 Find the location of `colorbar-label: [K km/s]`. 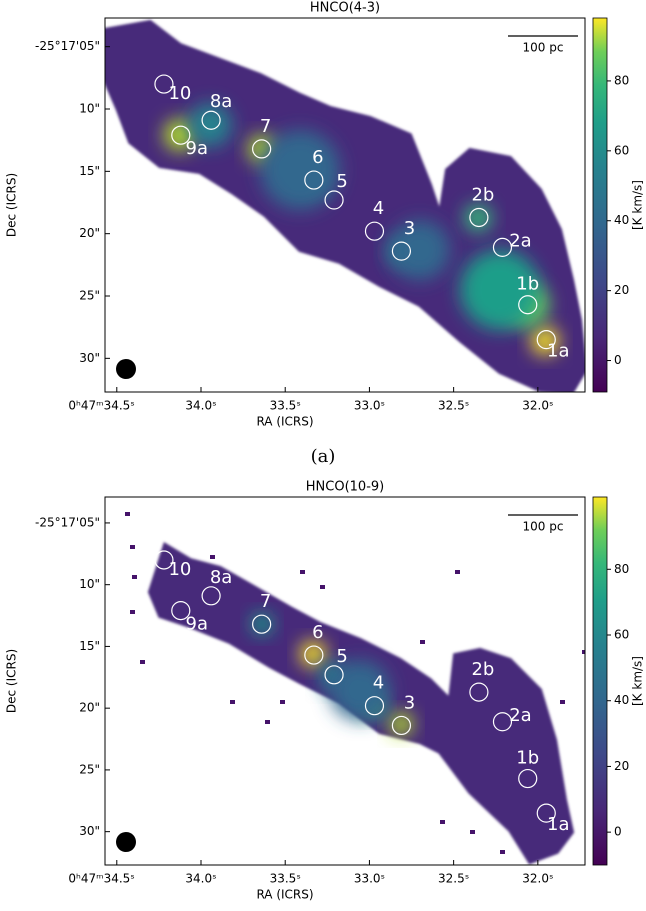

colorbar-label: [K km/s] is located at coordinates (638, 205).